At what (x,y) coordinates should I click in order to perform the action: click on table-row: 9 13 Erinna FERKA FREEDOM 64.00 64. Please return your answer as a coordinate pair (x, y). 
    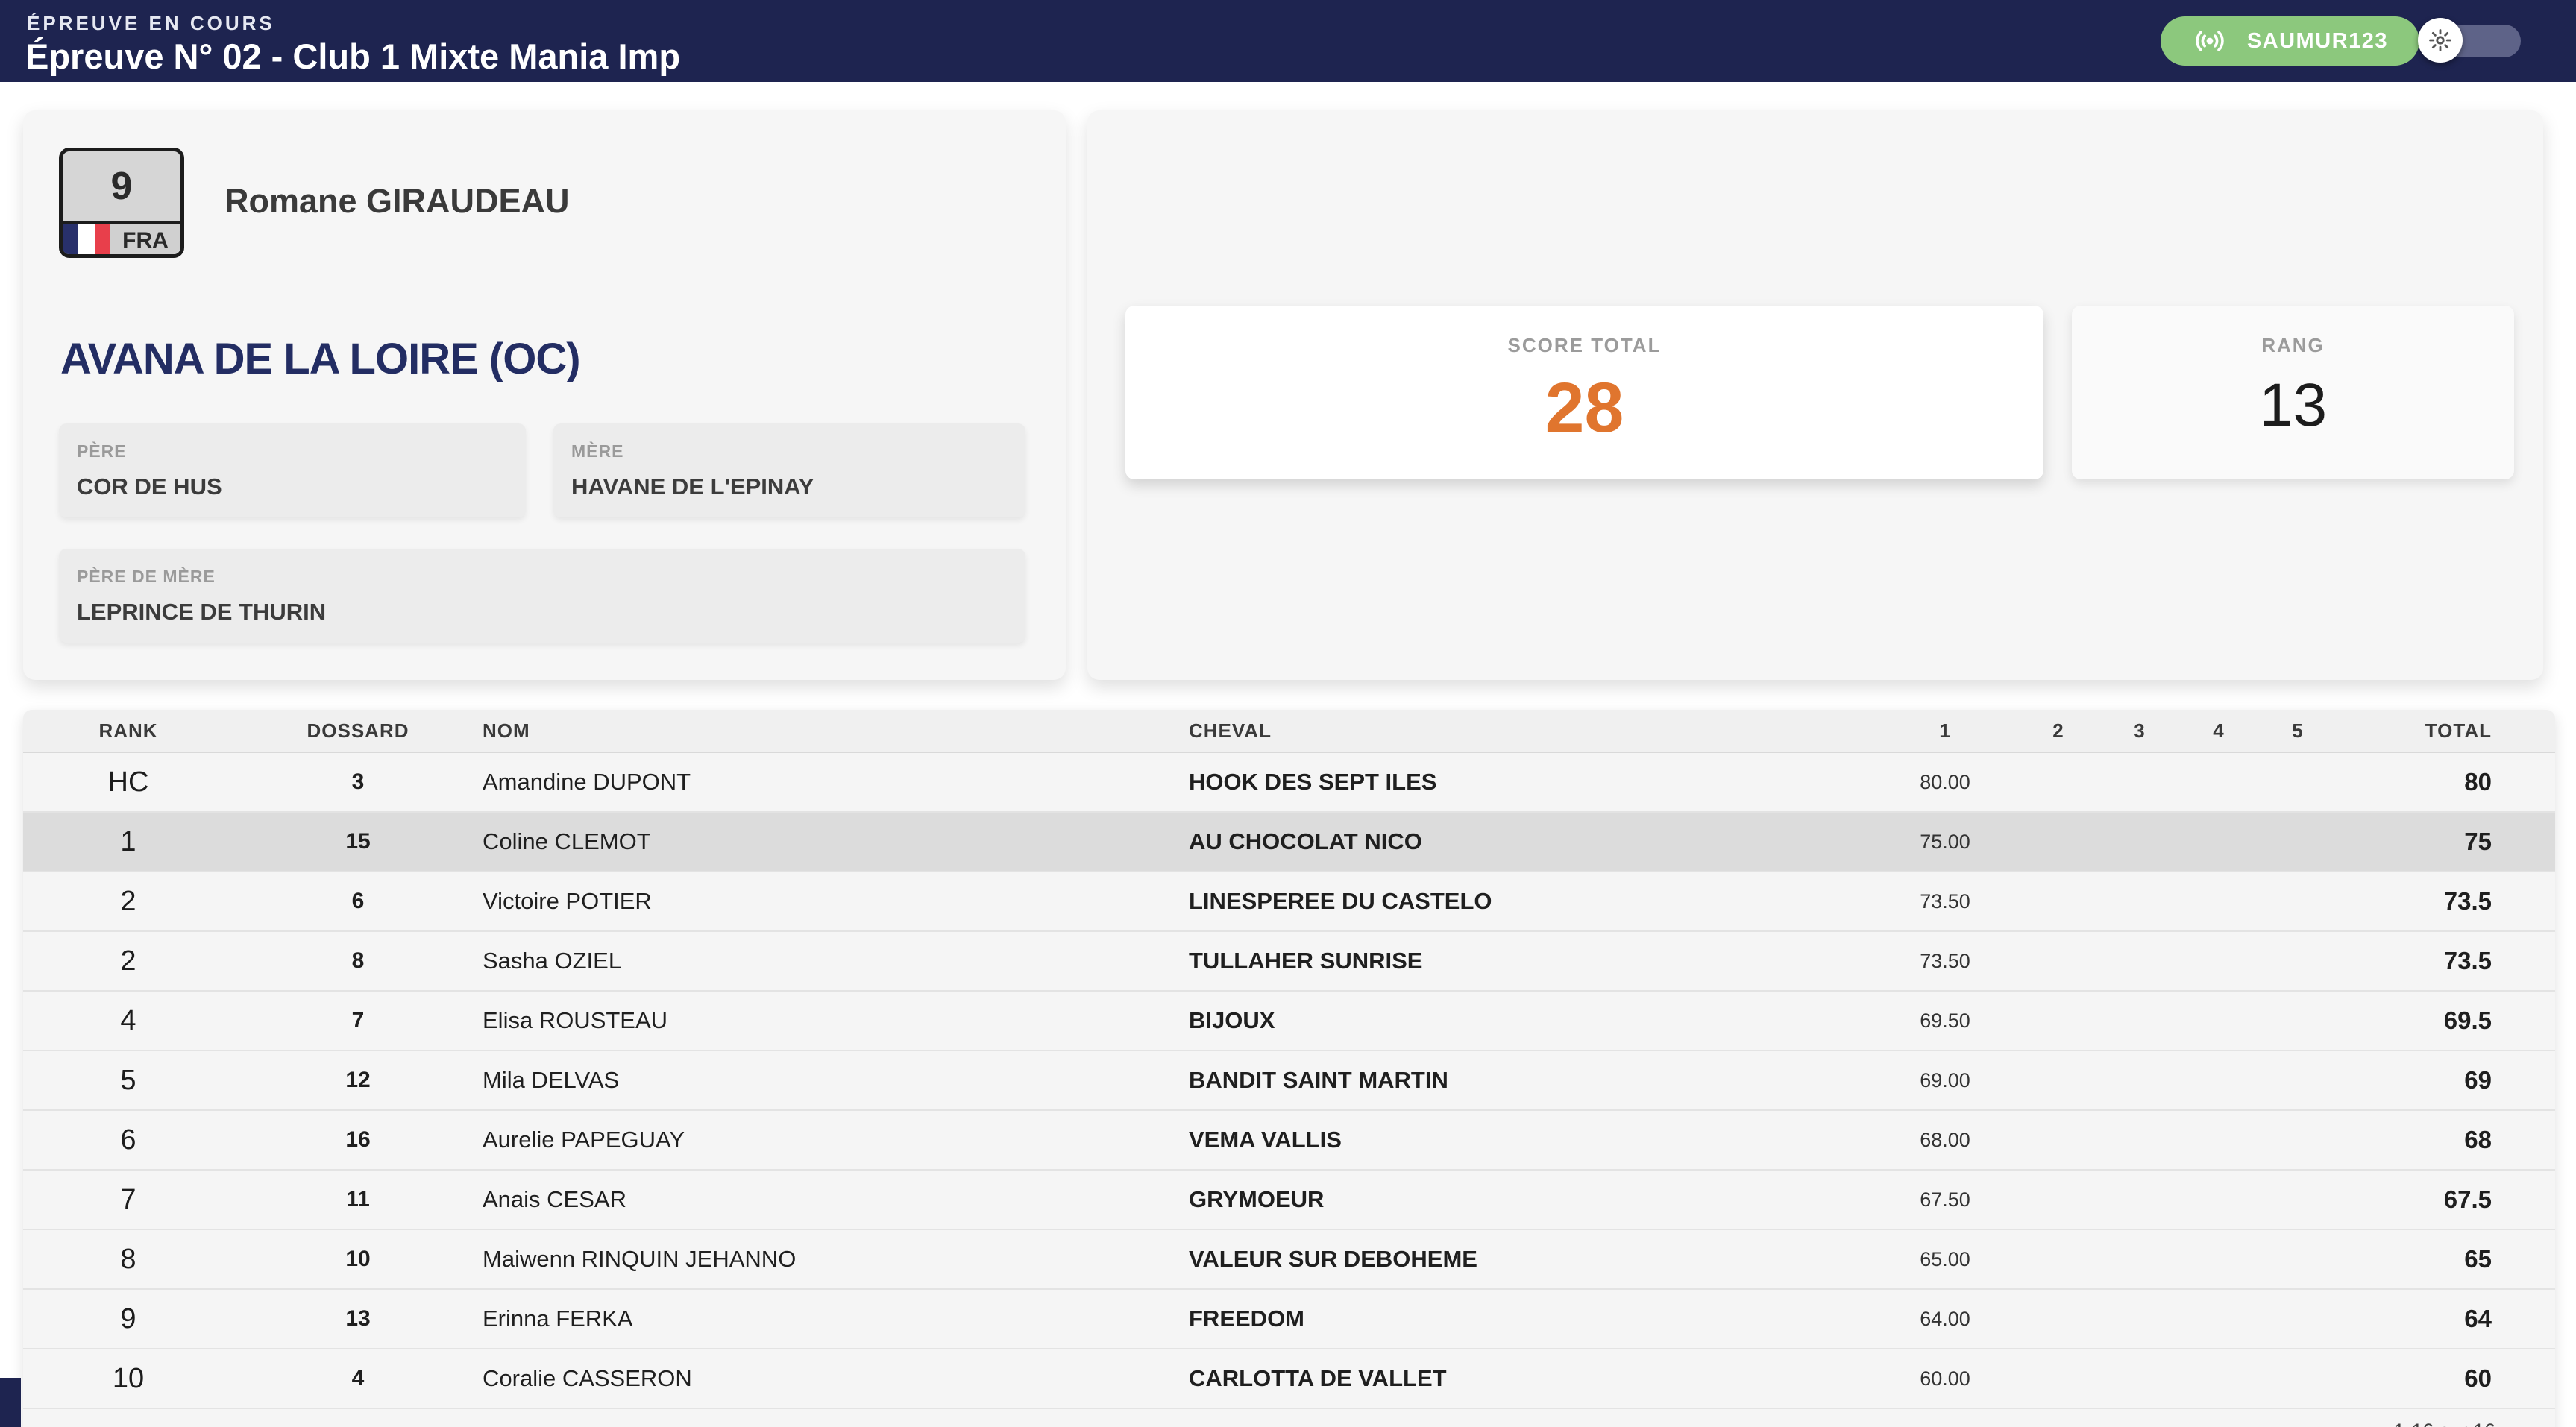
    Looking at the image, I should click on (1289, 1320).